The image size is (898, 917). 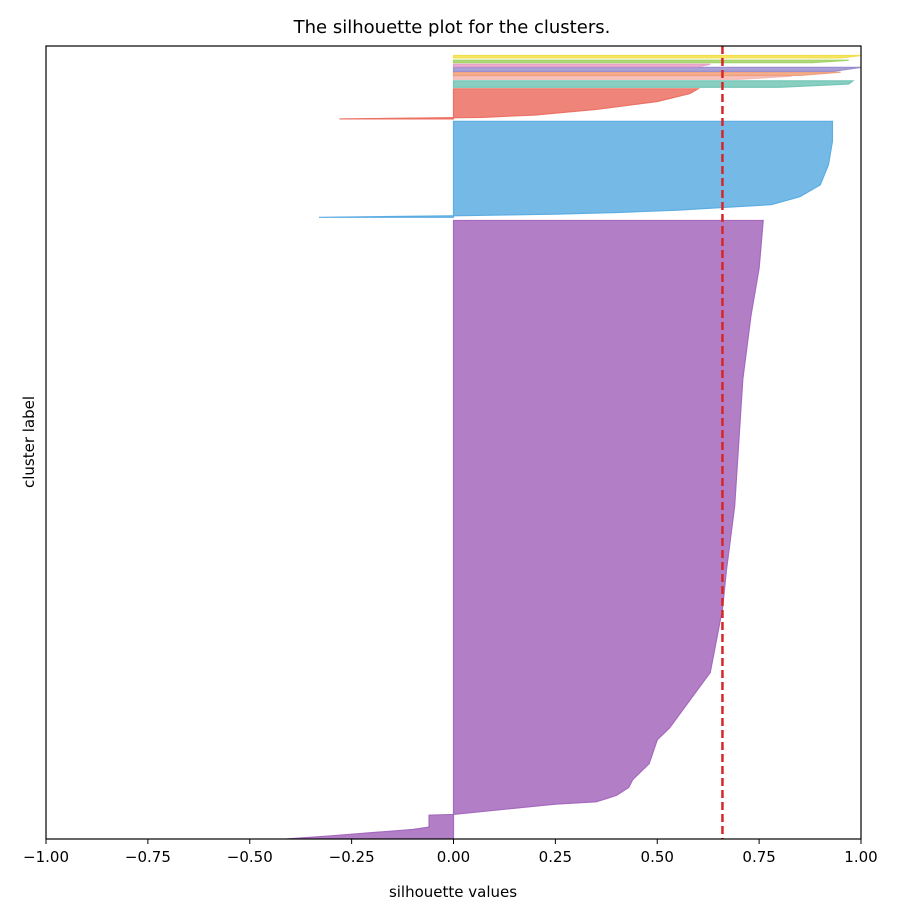 I want to click on x-tick-label: 0.25, so click(x=555, y=857).